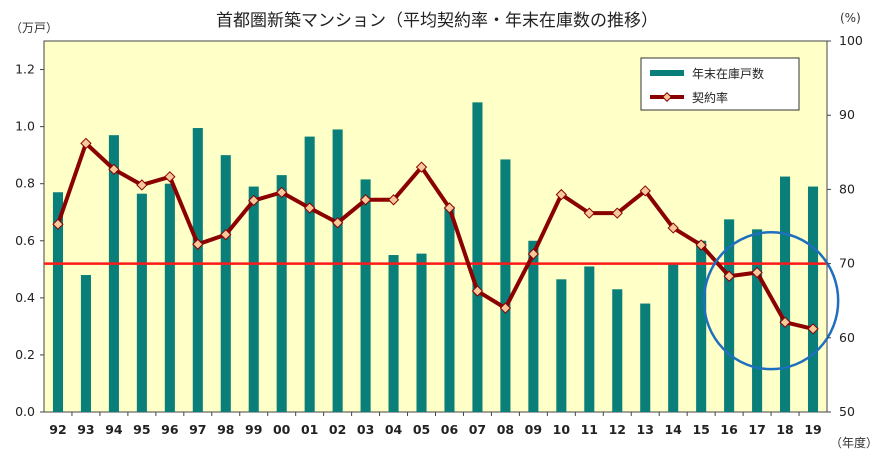 The height and width of the screenshot is (462, 880). Describe the element at coordinates (394, 429) in the screenshot. I see `x-tick-label: 04` at that location.